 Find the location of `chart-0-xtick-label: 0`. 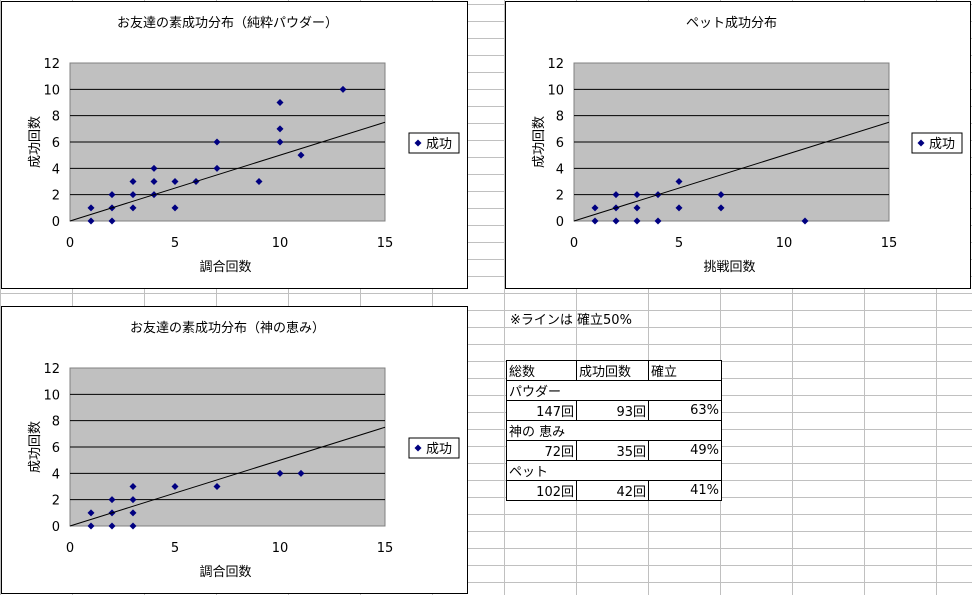

chart-0-xtick-label: 0 is located at coordinates (70, 243).